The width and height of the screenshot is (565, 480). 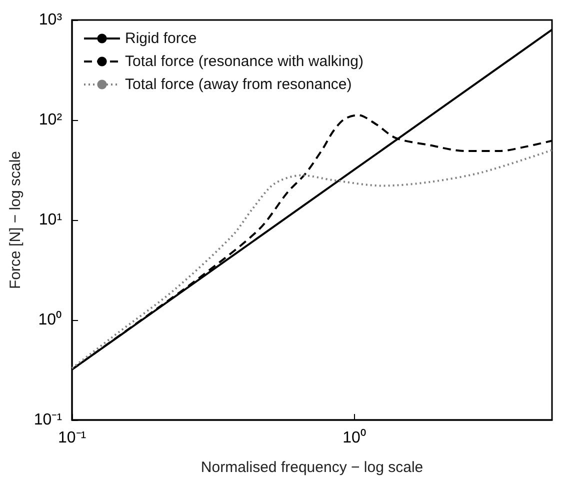 What do you see at coordinates (161, 38) in the screenshot?
I see `legend-label: Rigid force` at bounding box center [161, 38].